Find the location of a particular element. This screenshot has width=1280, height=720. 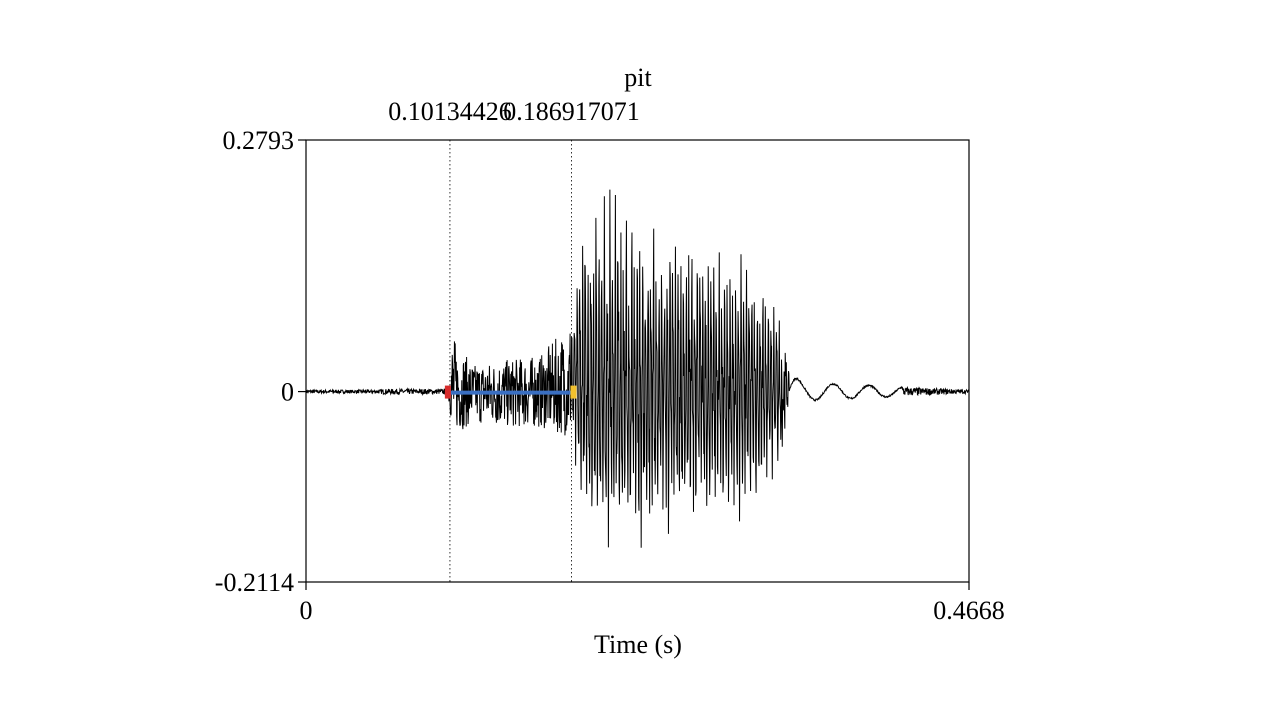

interval-layer is located at coordinates (510, 392).